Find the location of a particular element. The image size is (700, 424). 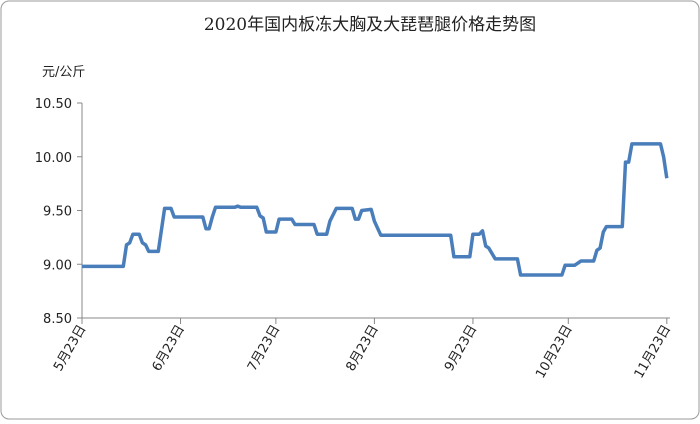

y-axis-label: 元/公斤 is located at coordinates (63, 72).